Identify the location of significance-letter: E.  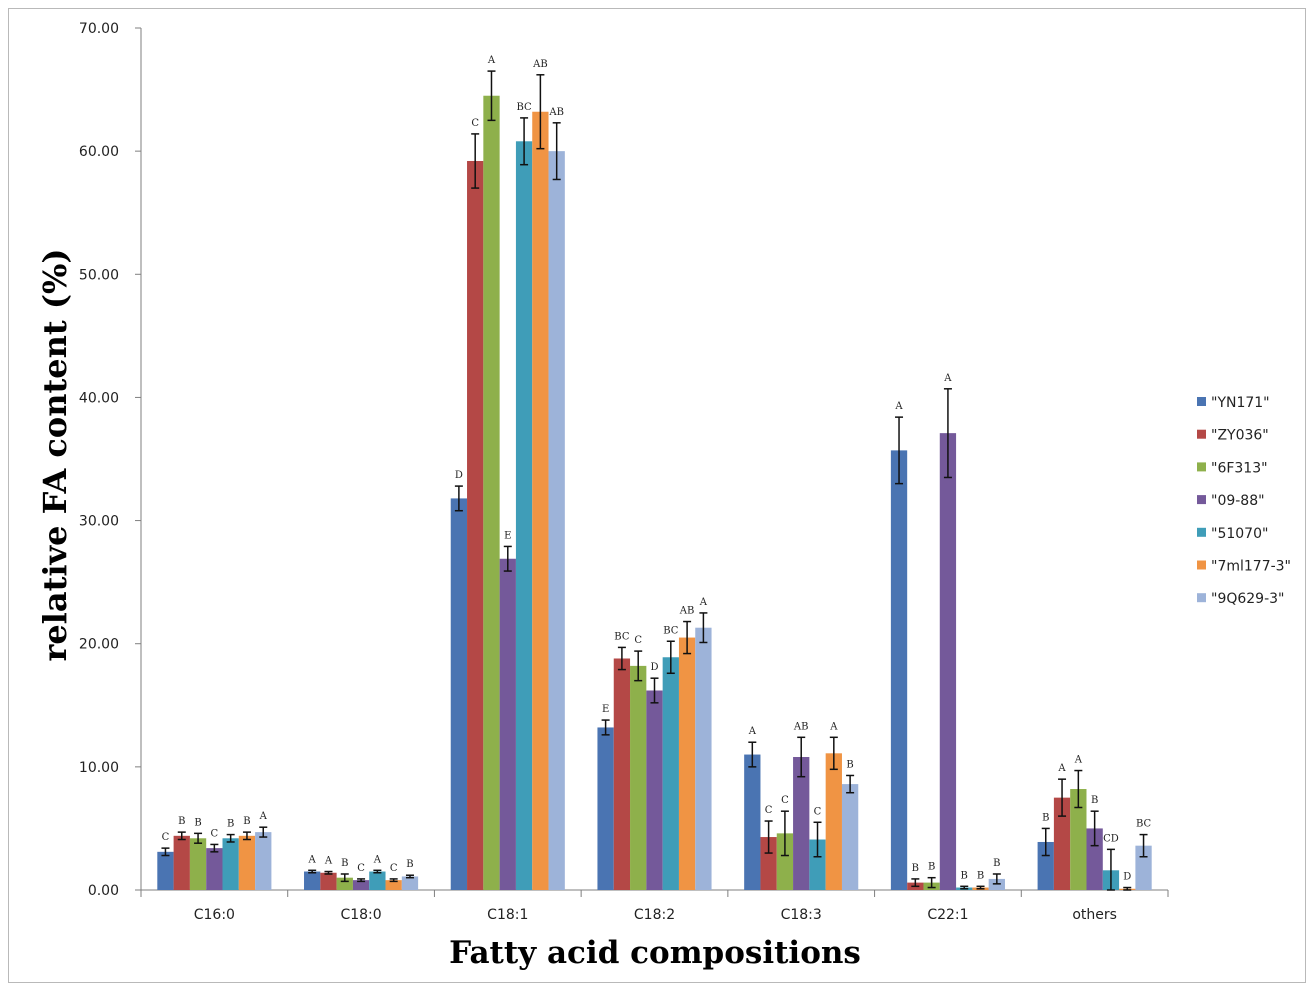
(507, 535).